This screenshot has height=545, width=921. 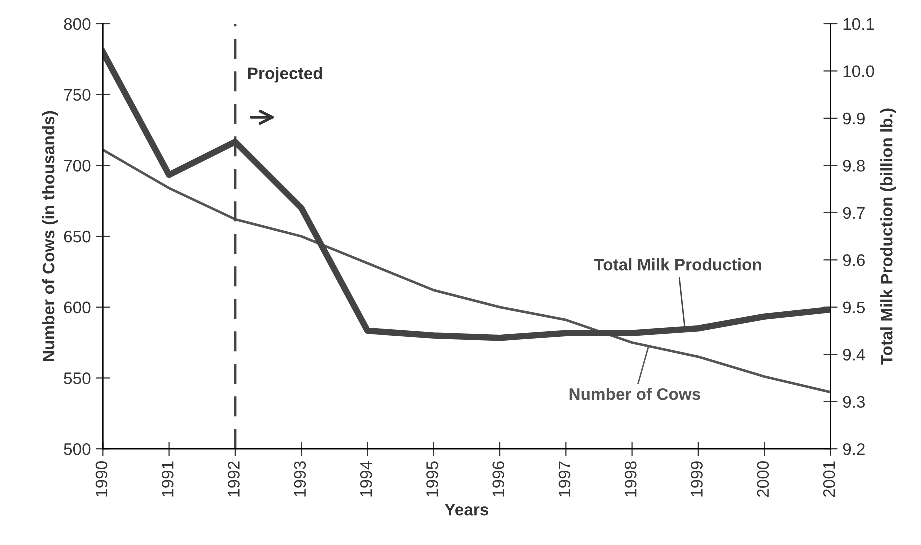 What do you see at coordinates (854, 402) in the screenshot?
I see `y2-tick-label: 9.3` at bounding box center [854, 402].